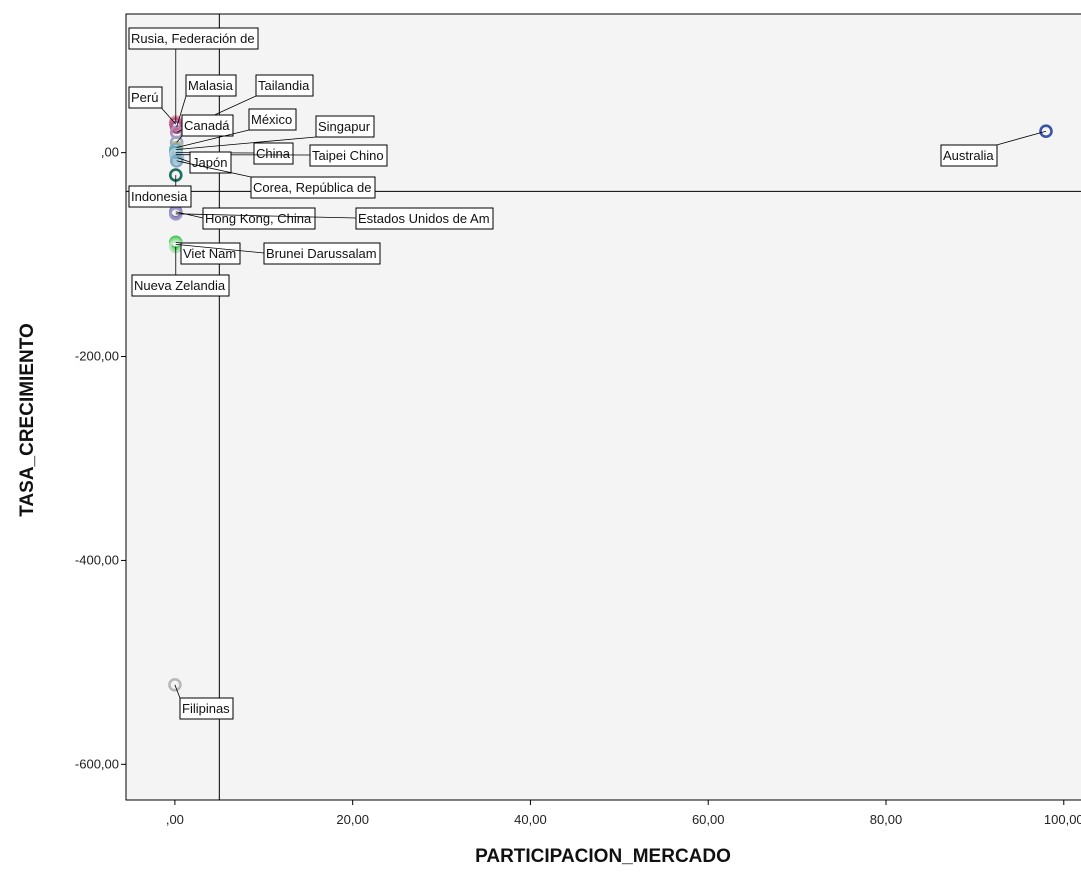 The width and height of the screenshot is (1081, 877). Describe the element at coordinates (206, 101) in the screenshot. I see `point-label: Malasia` at that location.